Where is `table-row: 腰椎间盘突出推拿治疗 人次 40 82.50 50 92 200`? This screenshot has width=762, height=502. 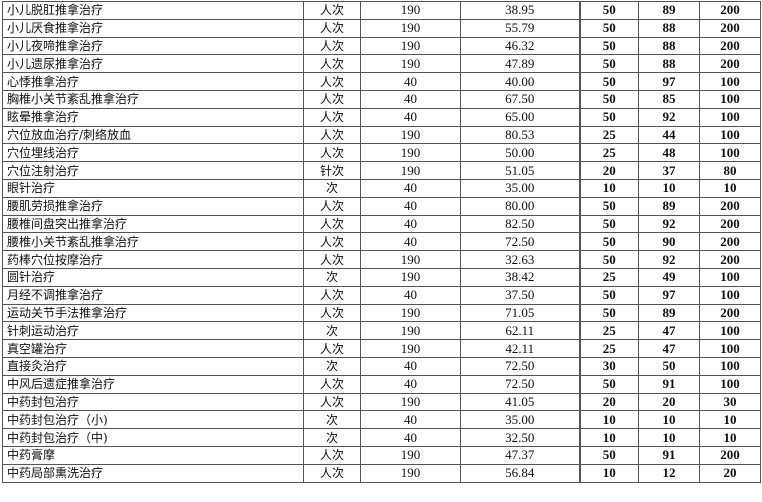
table-row: 腰椎间盘突出推拿治疗 人次 40 82.50 50 92 200 is located at coordinates (381, 224).